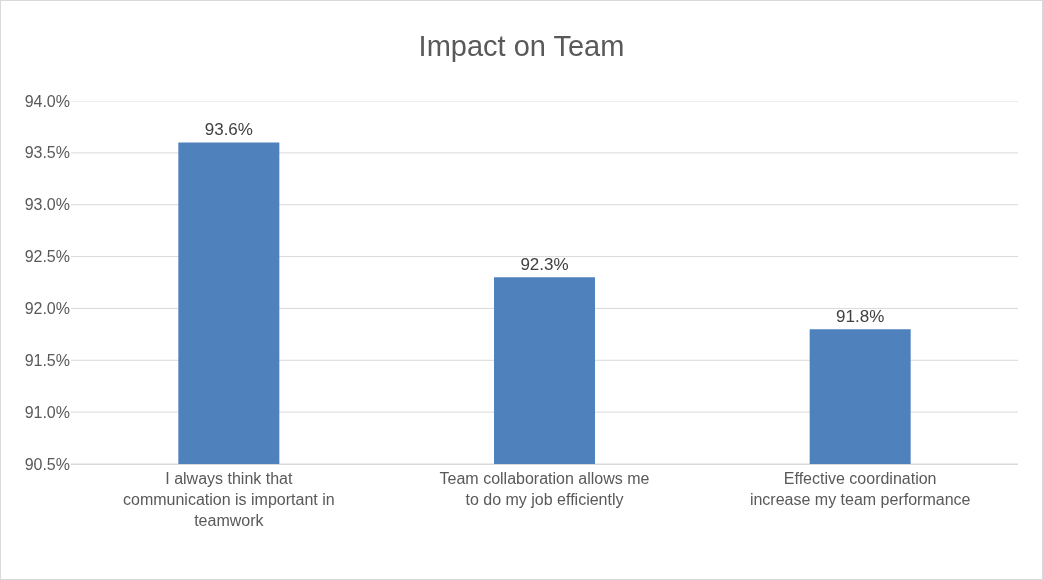 The height and width of the screenshot is (580, 1043). Describe the element at coordinates (47, 257) in the screenshot. I see `y-tick-label: 92.5%` at that location.